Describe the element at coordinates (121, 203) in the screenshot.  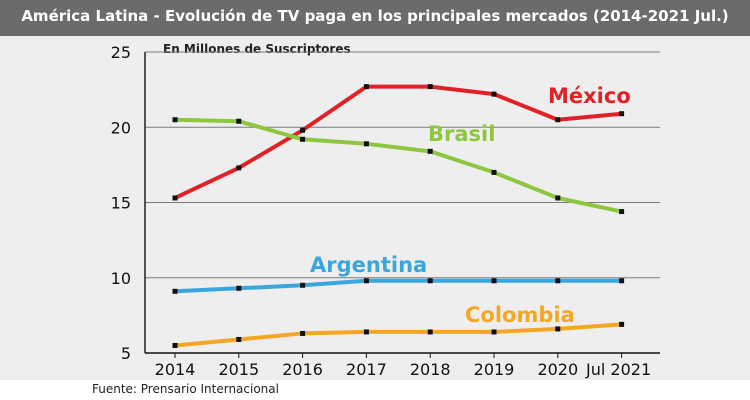
I see `y-tick-label: 15` at that location.